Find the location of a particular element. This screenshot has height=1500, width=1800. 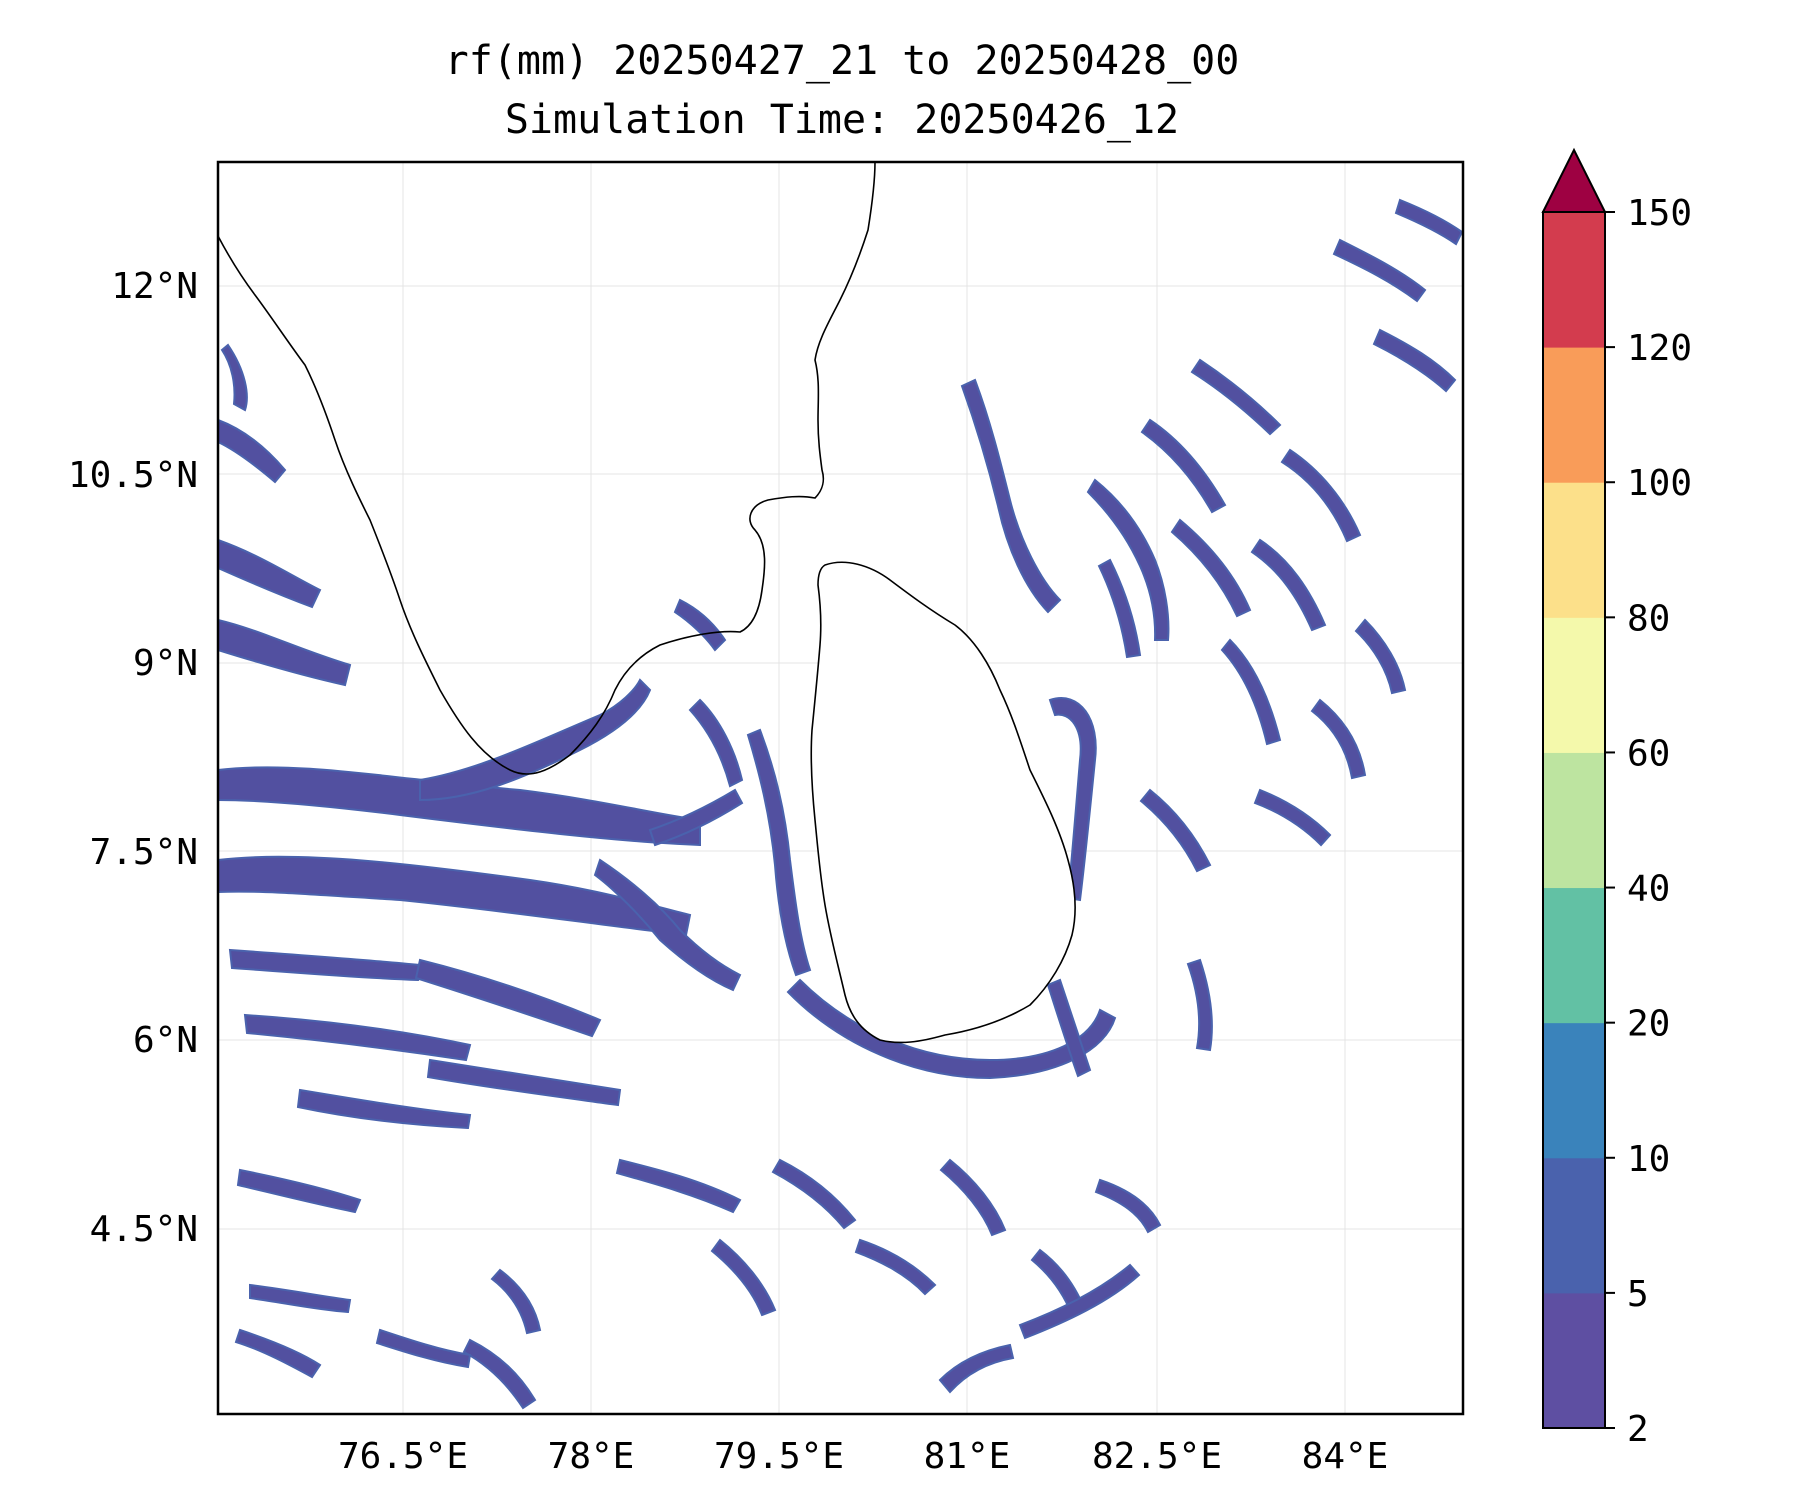

latitude-ticks: 12°N 10.5°N 9°N 7.5°N 6°N 4.5°N is located at coordinates (133, 758).